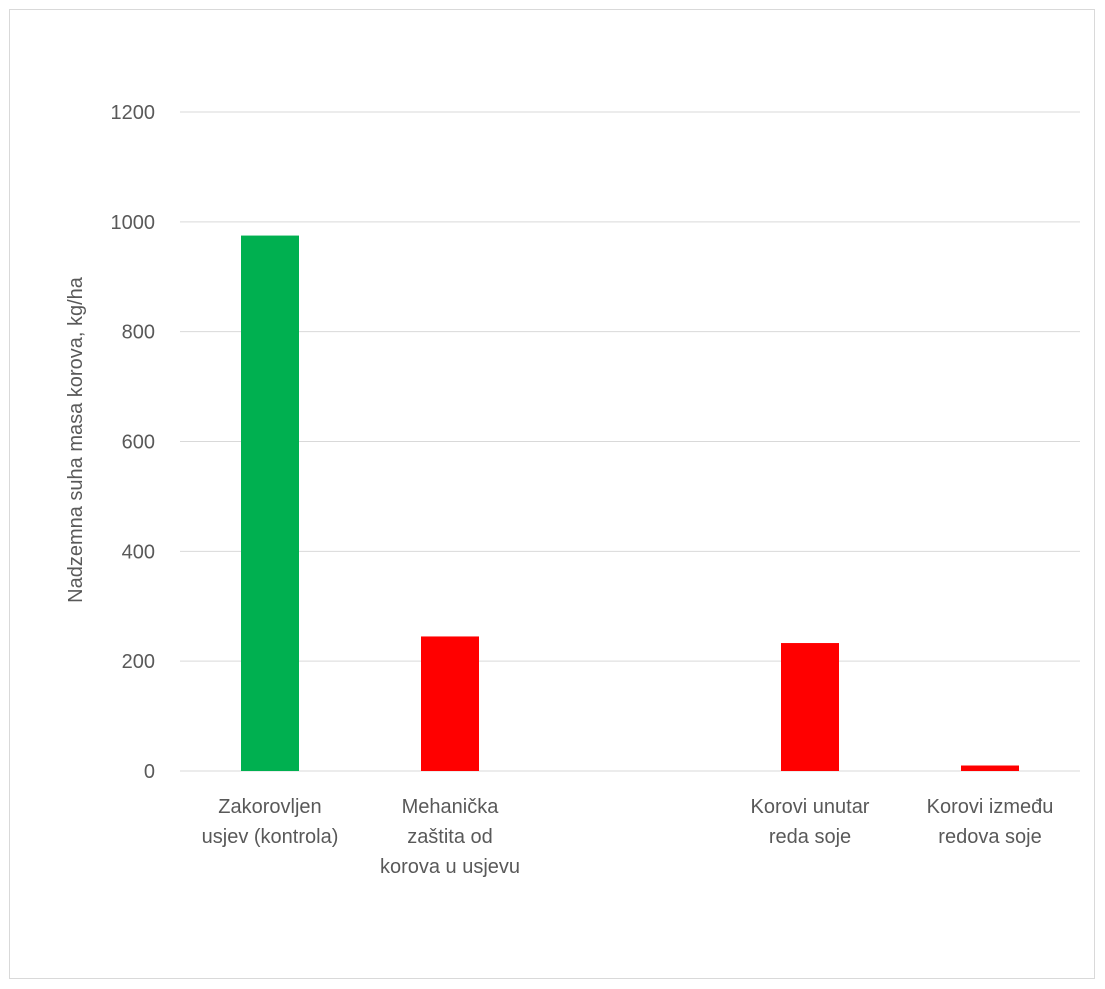 Image resolution: width=1105 pixels, height=989 pixels. Describe the element at coordinates (138, 552) in the screenshot. I see `y-tick-label: 400` at that location.